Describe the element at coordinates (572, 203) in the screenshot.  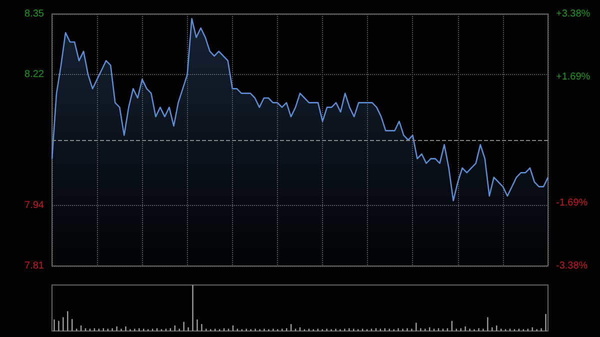
I see `y2-tick-label: -1.69%` at that location.